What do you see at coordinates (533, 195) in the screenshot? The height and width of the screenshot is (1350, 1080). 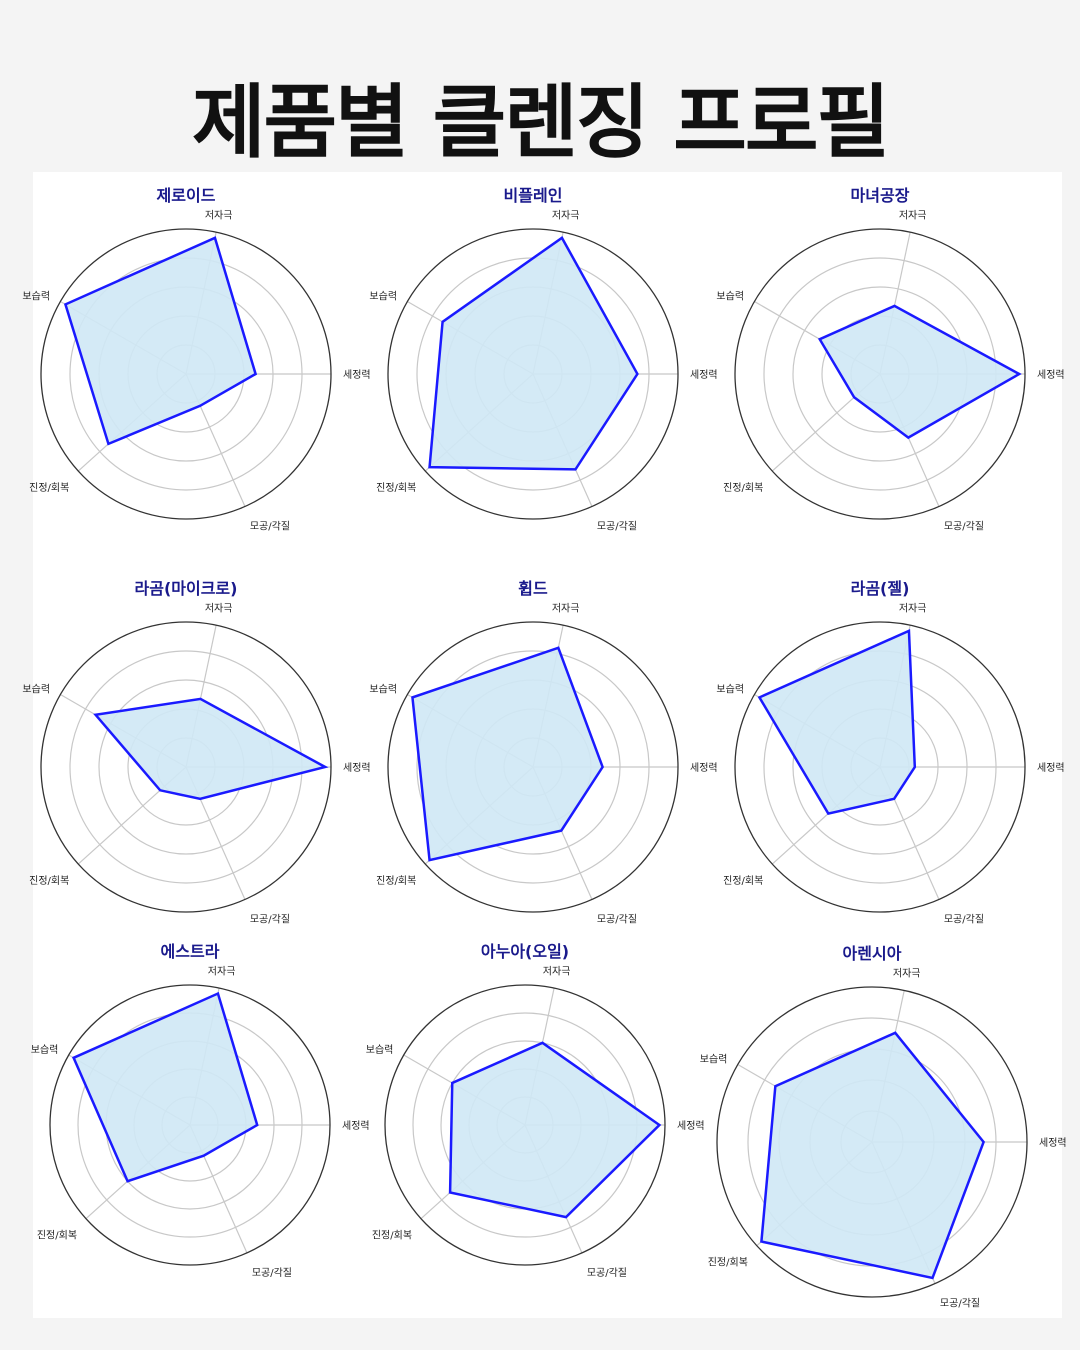 I see `chart-title: 비플레인` at bounding box center [533, 195].